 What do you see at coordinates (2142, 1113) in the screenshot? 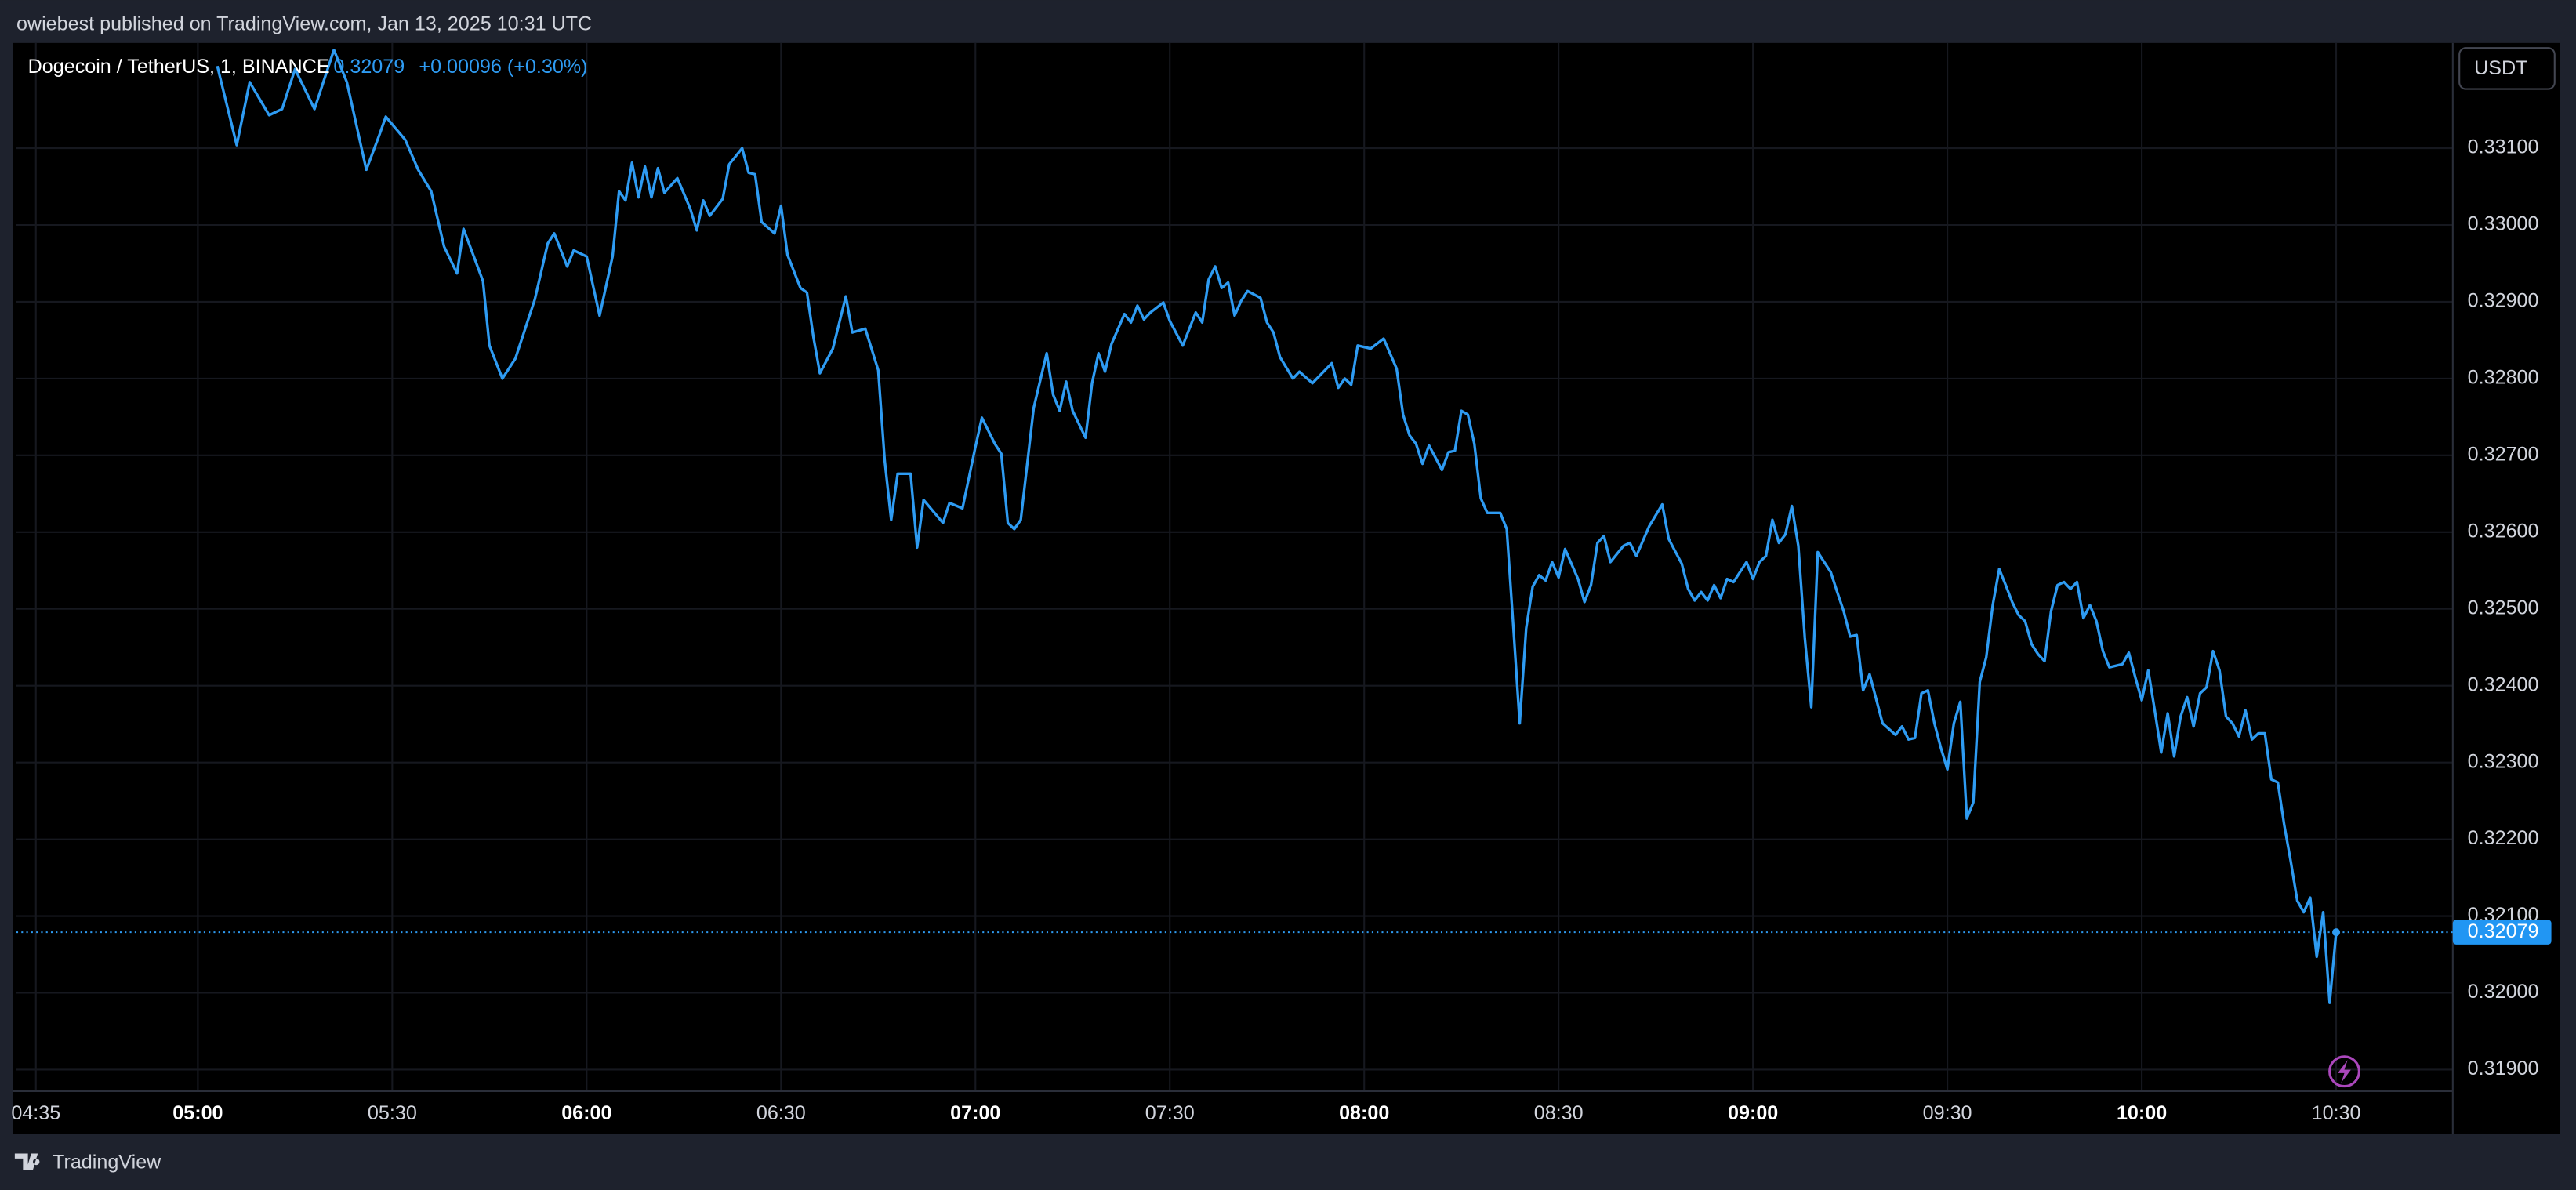
I see `x-tick-label: 10:00` at bounding box center [2142, 1113].